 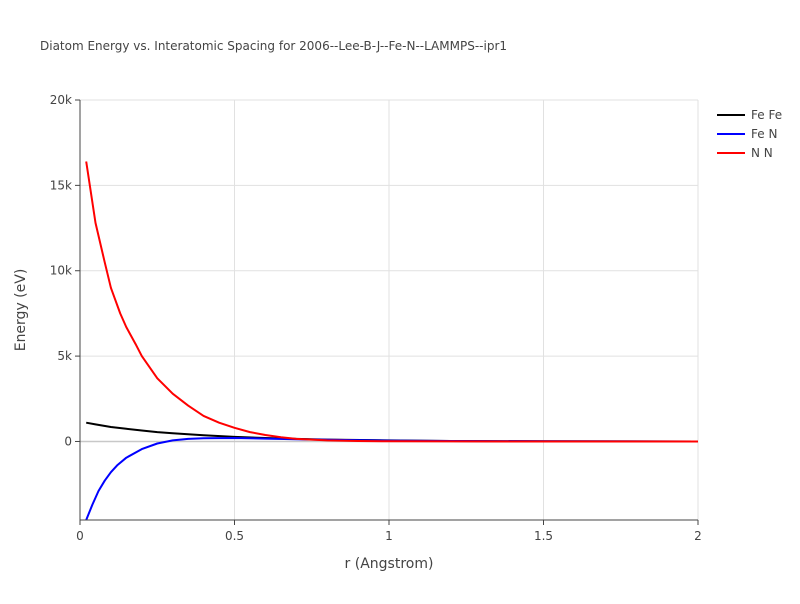 I want to click on x-tick-label: 1.5, so click(x=543, y=536).